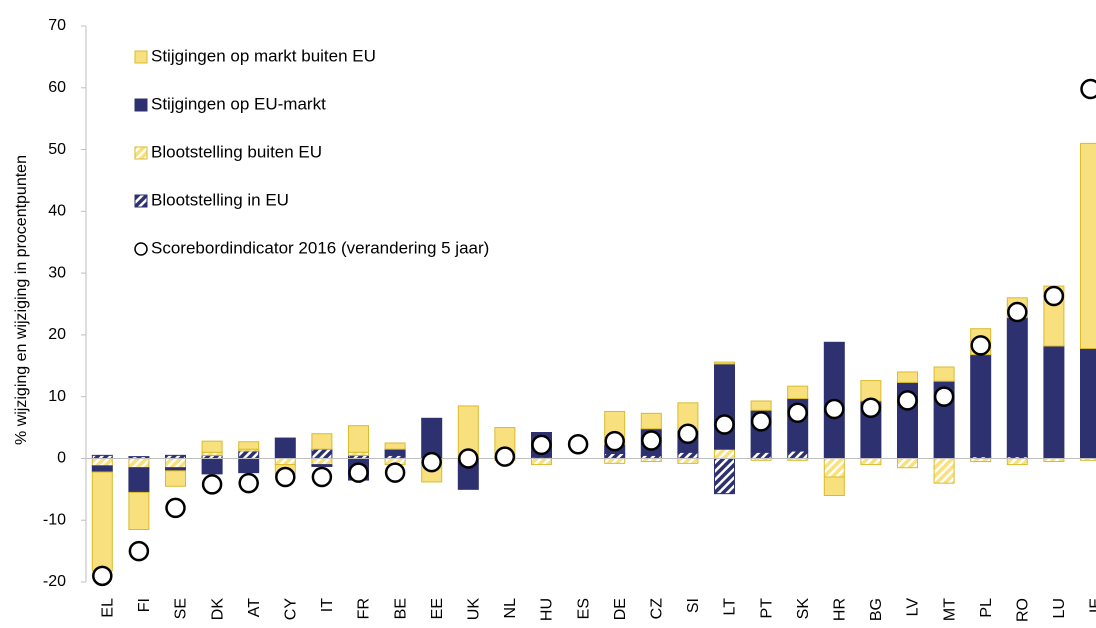 The height and width of the screenshot is (628, 1096). I want to click on x-tick-label: BE, so click(400, 608).